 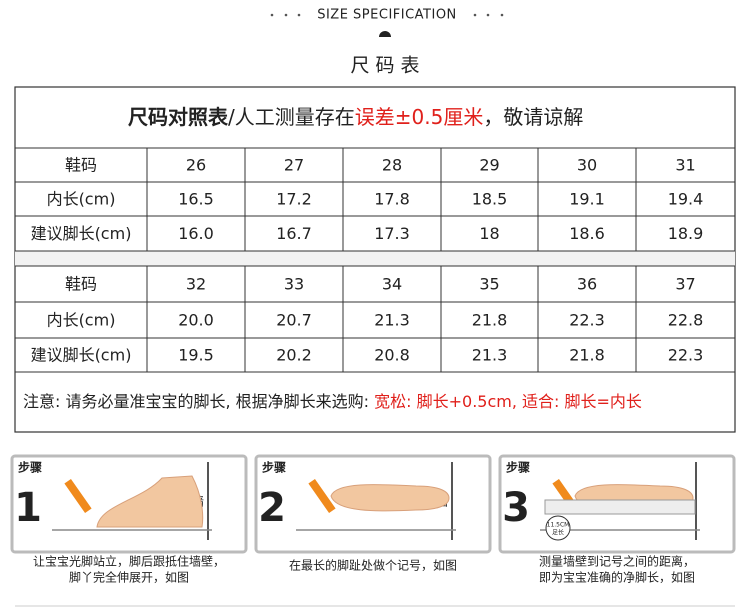 I want to click on title-normal: /人工测量存在, so click(x=291, y=117).